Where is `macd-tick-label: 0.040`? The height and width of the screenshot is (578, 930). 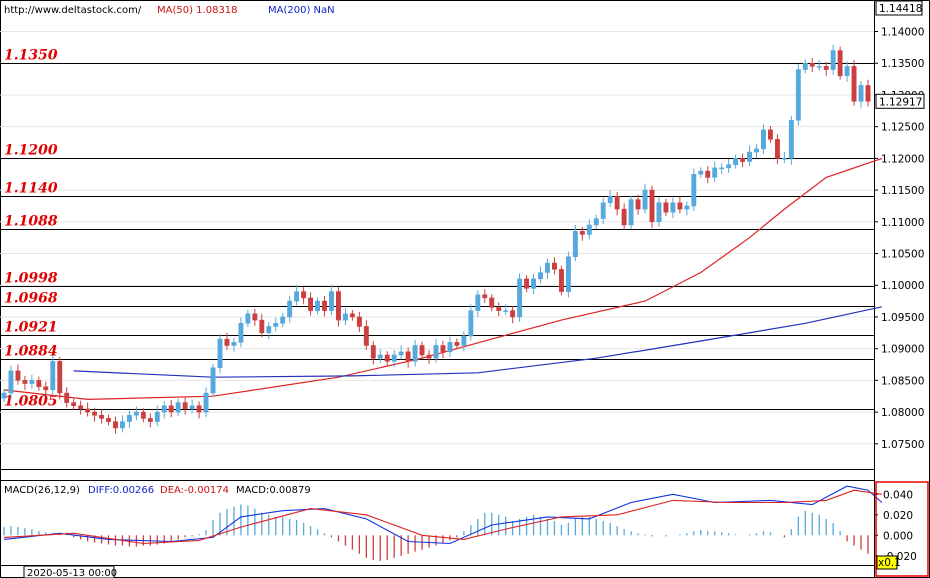
macd-tick-label: 0.040 is located at coordinates (898, 495).